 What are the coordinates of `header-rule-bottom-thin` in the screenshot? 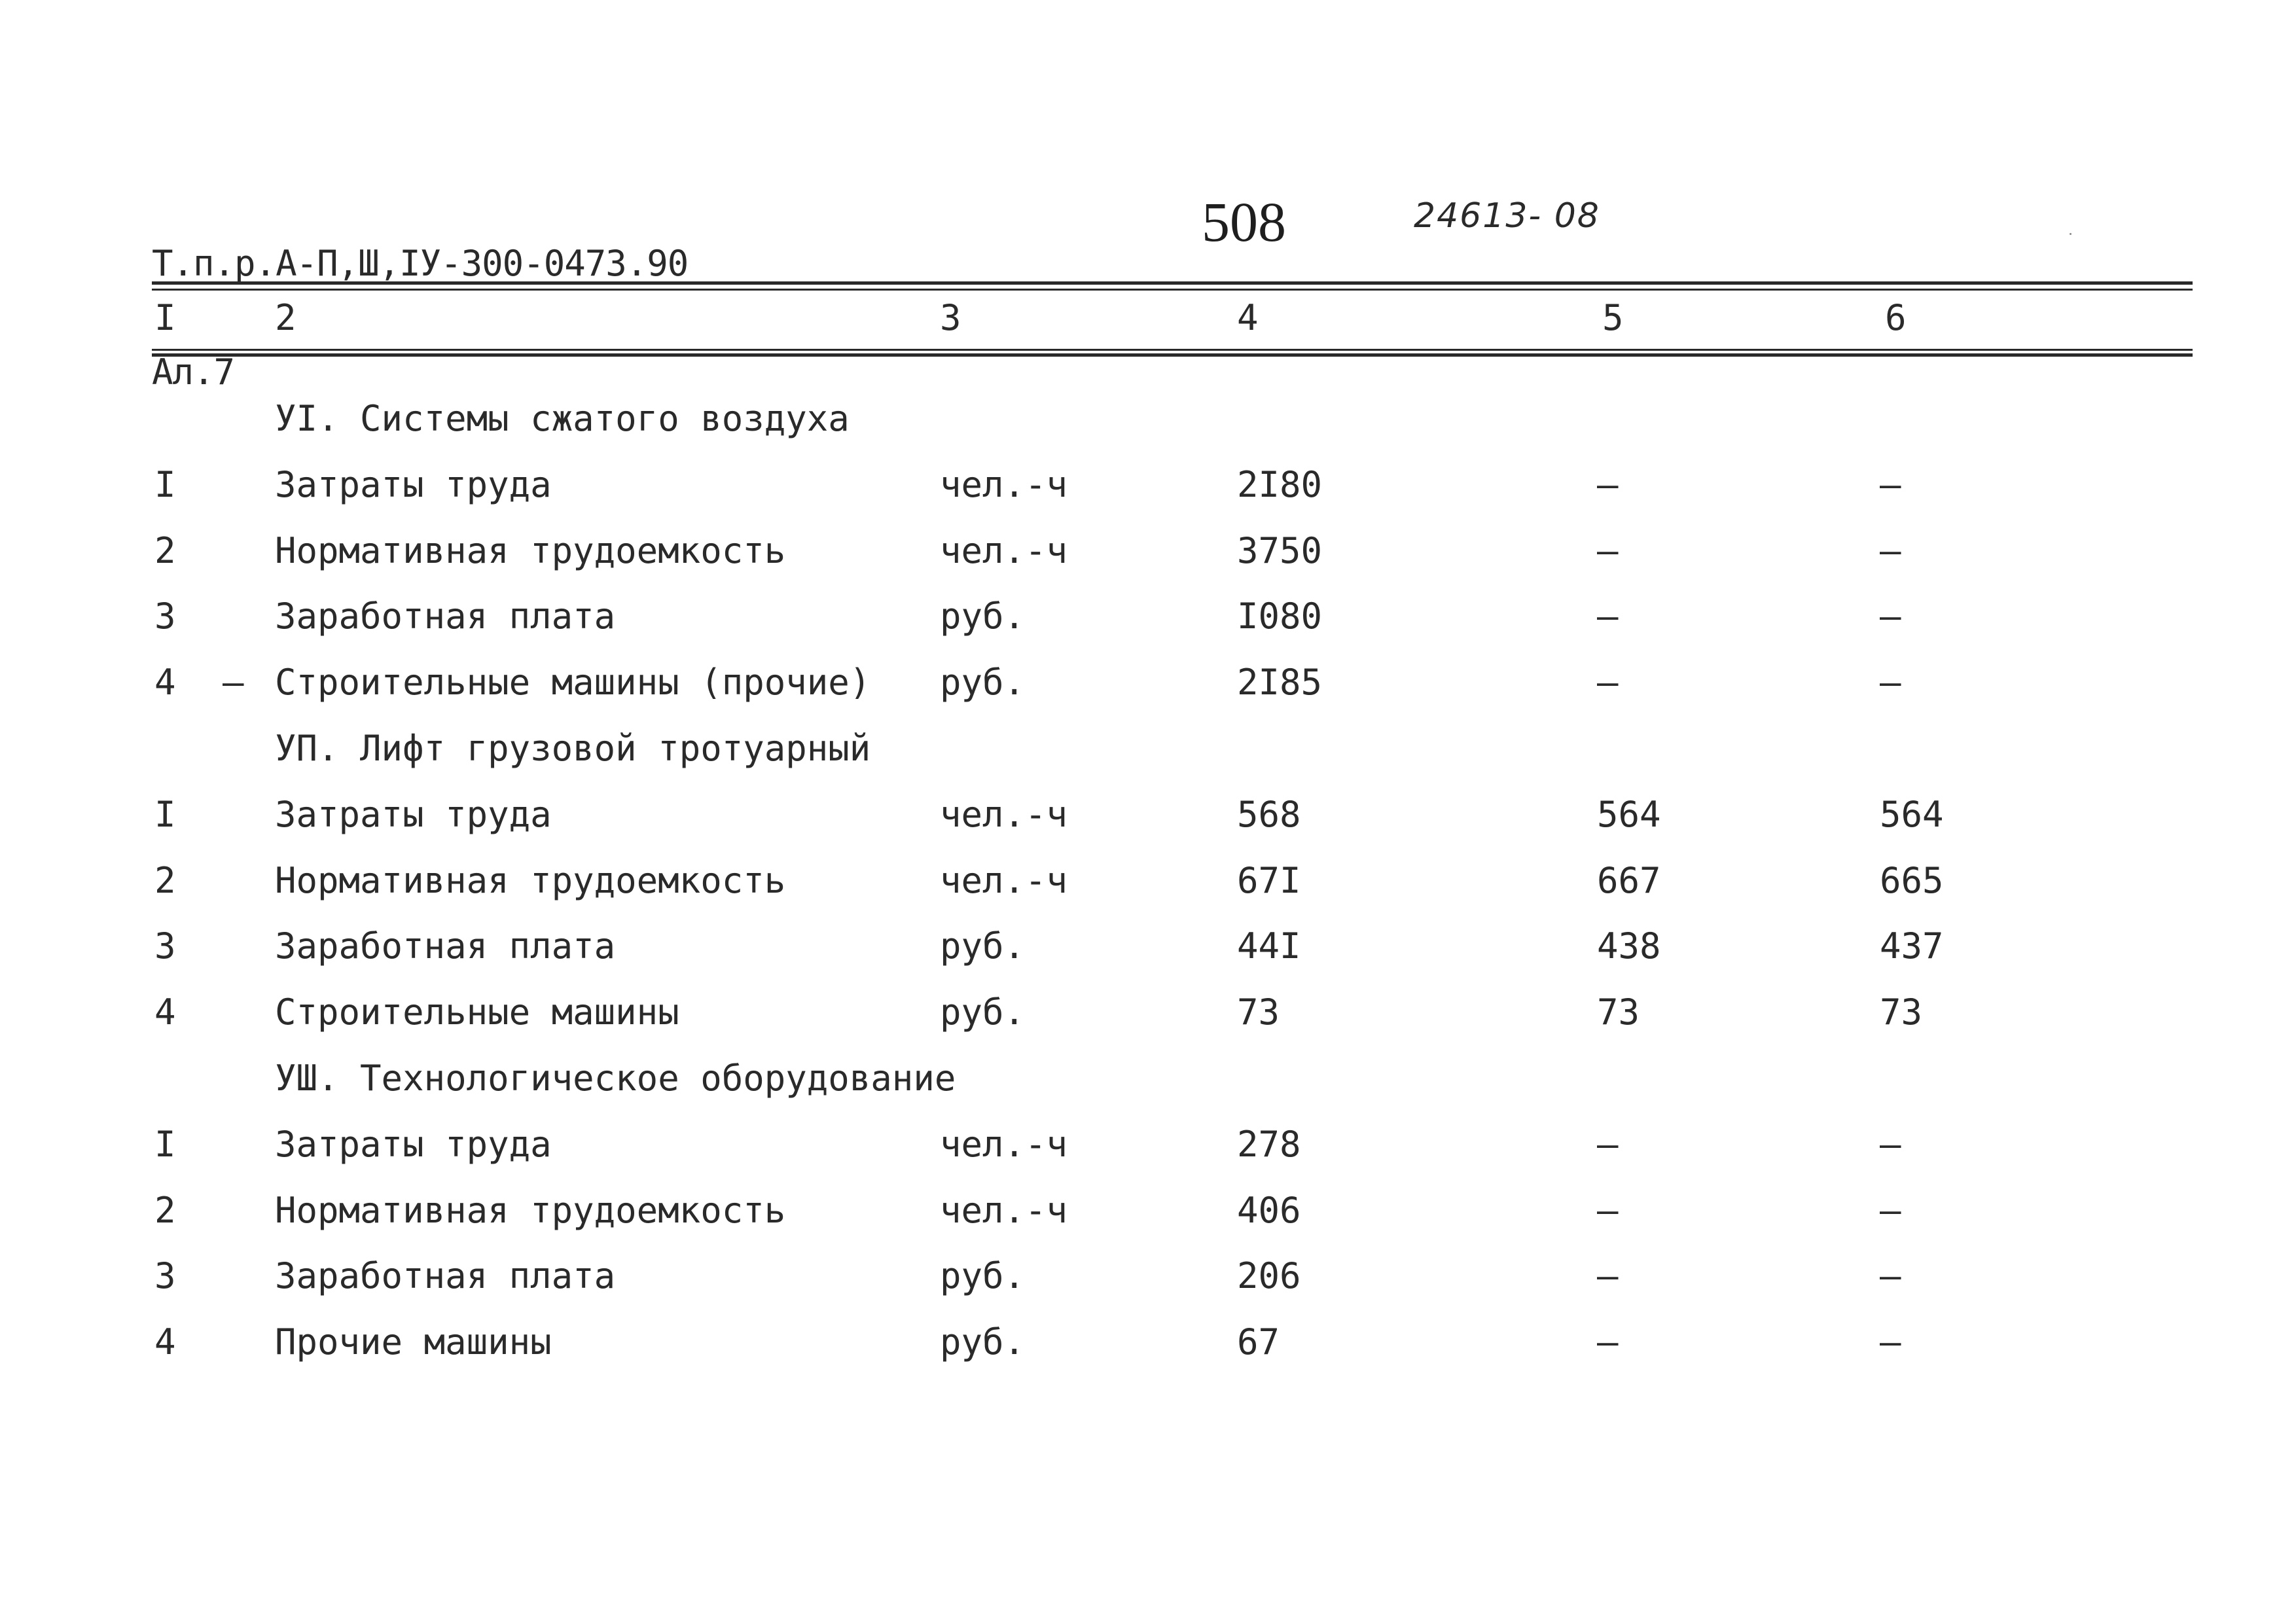 It's located at (1172, 350).